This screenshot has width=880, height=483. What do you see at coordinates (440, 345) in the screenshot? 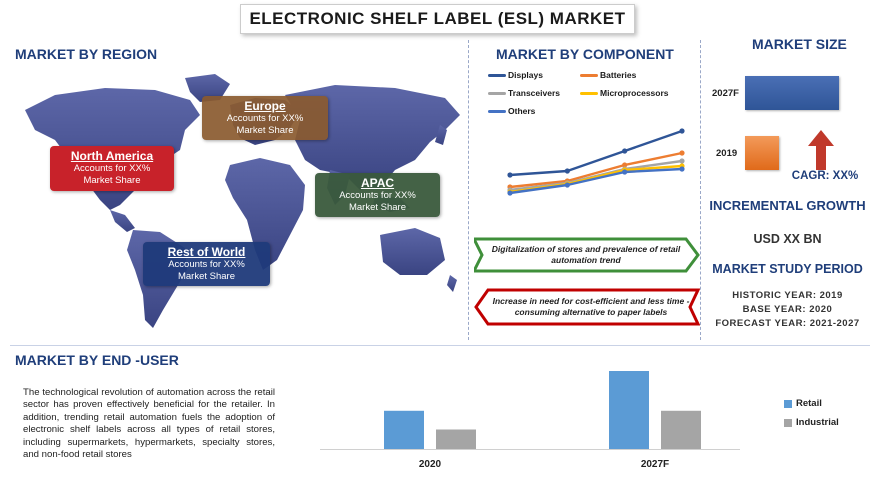
I see `end-user-divider` at bounding box center [440, 345].